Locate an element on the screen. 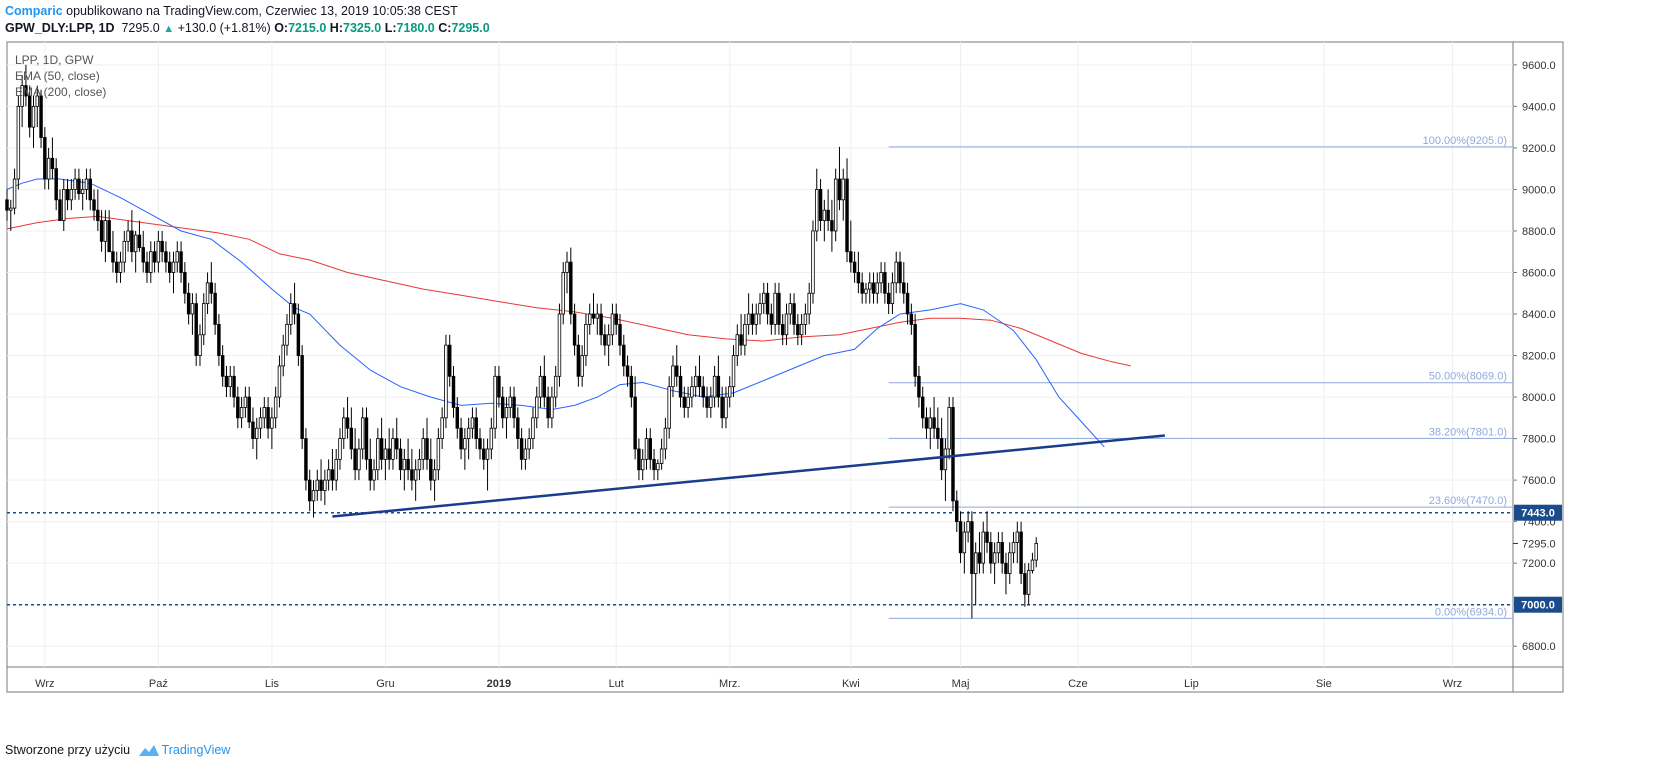  footer-brand-link: TradingView is located at coordinates (196, 750).